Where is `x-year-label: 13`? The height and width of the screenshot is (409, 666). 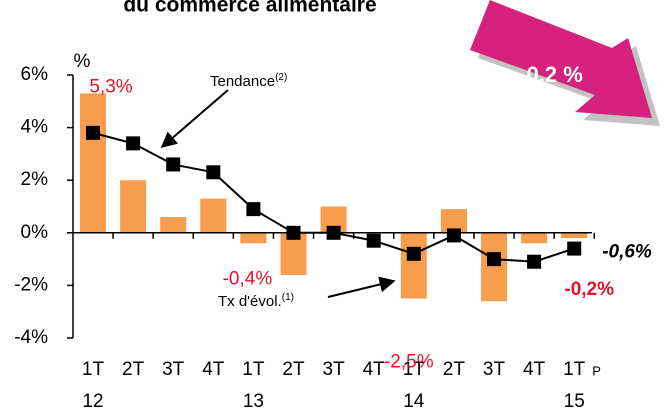
x-year-label: 13 is located at coordinates (253, 400).